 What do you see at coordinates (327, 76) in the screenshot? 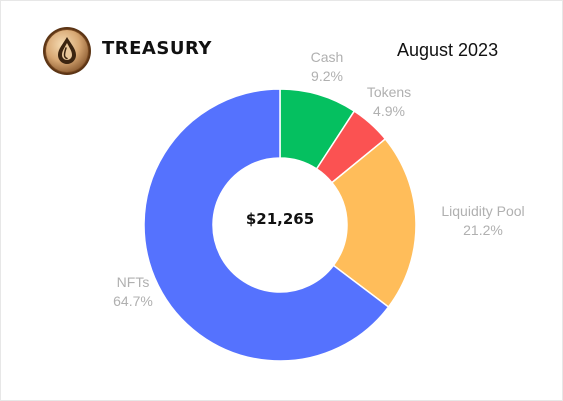
I see `slice-value-cash: 9.2%` at bounding box center [327, 76].